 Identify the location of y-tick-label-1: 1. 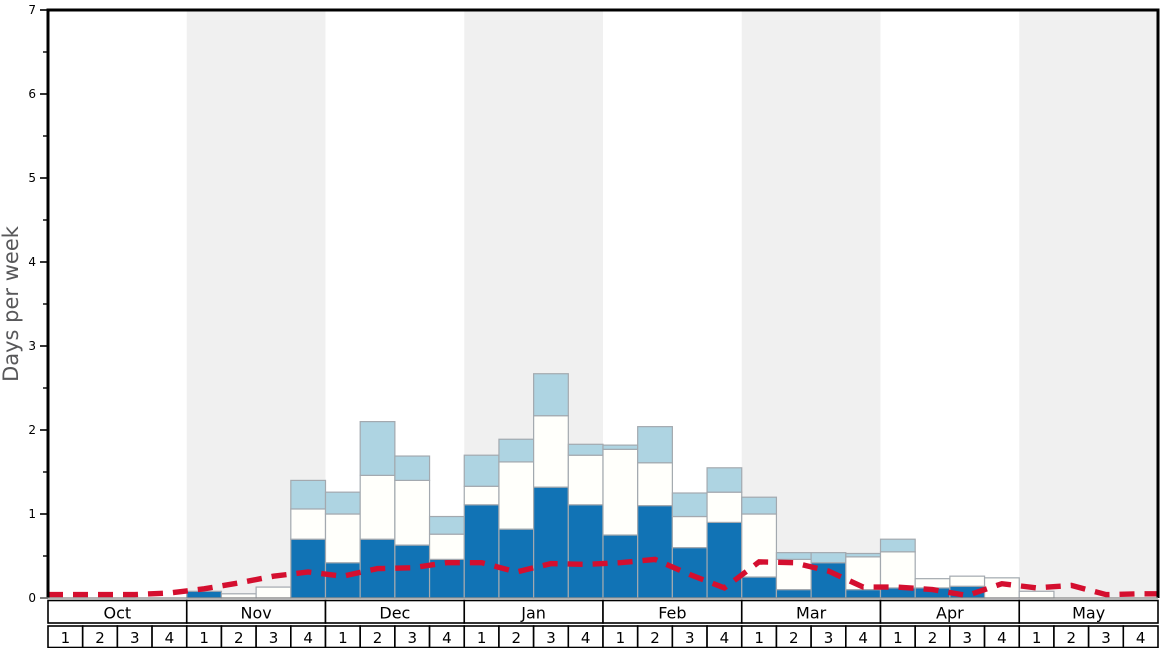
(32, 514).